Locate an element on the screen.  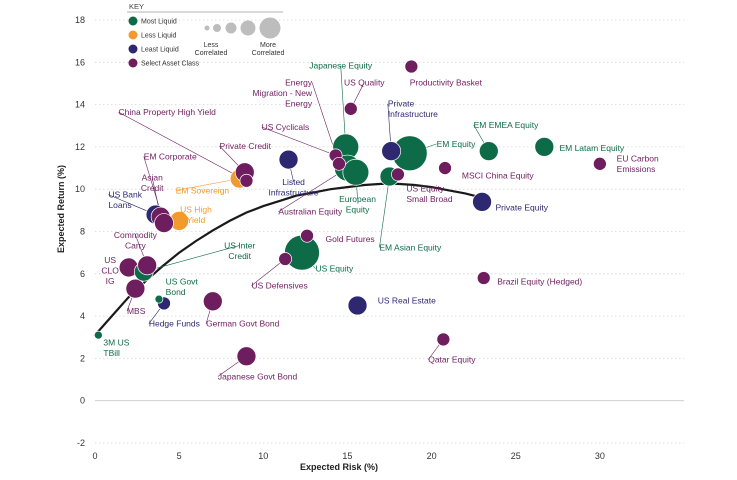
point-label: EM Equity is located at coordinates (456, 144).